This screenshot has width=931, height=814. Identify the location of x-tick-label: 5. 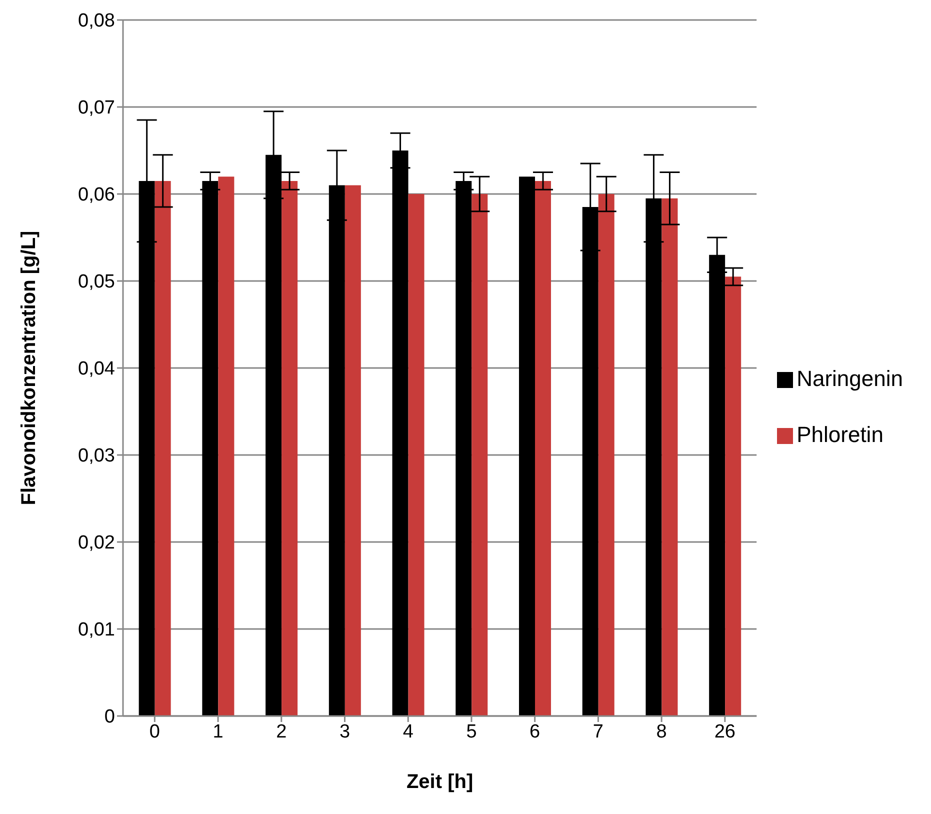
(471, 731).